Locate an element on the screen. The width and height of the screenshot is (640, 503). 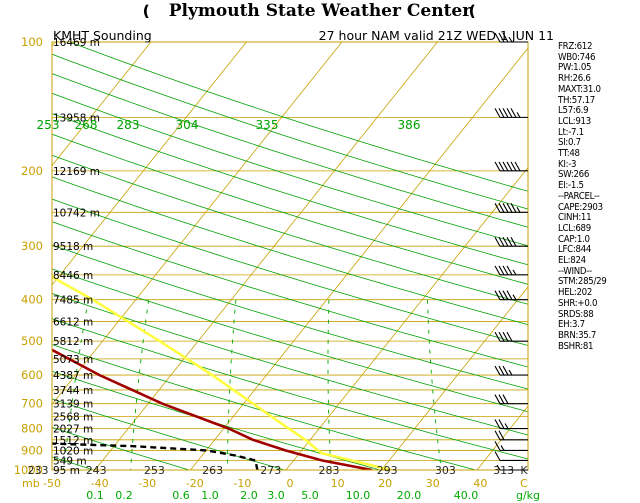
mixing-ratio-tick-label: 2.0 is located at coordinates (249, 495).